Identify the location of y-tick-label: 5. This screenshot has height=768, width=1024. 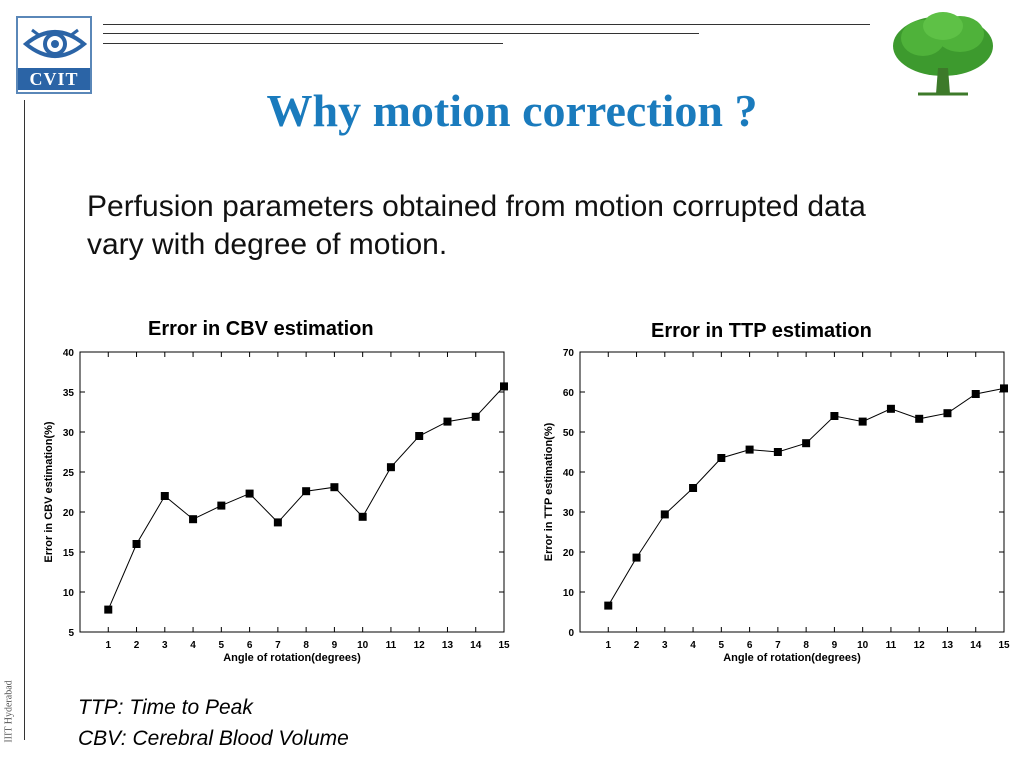
(71, 633).